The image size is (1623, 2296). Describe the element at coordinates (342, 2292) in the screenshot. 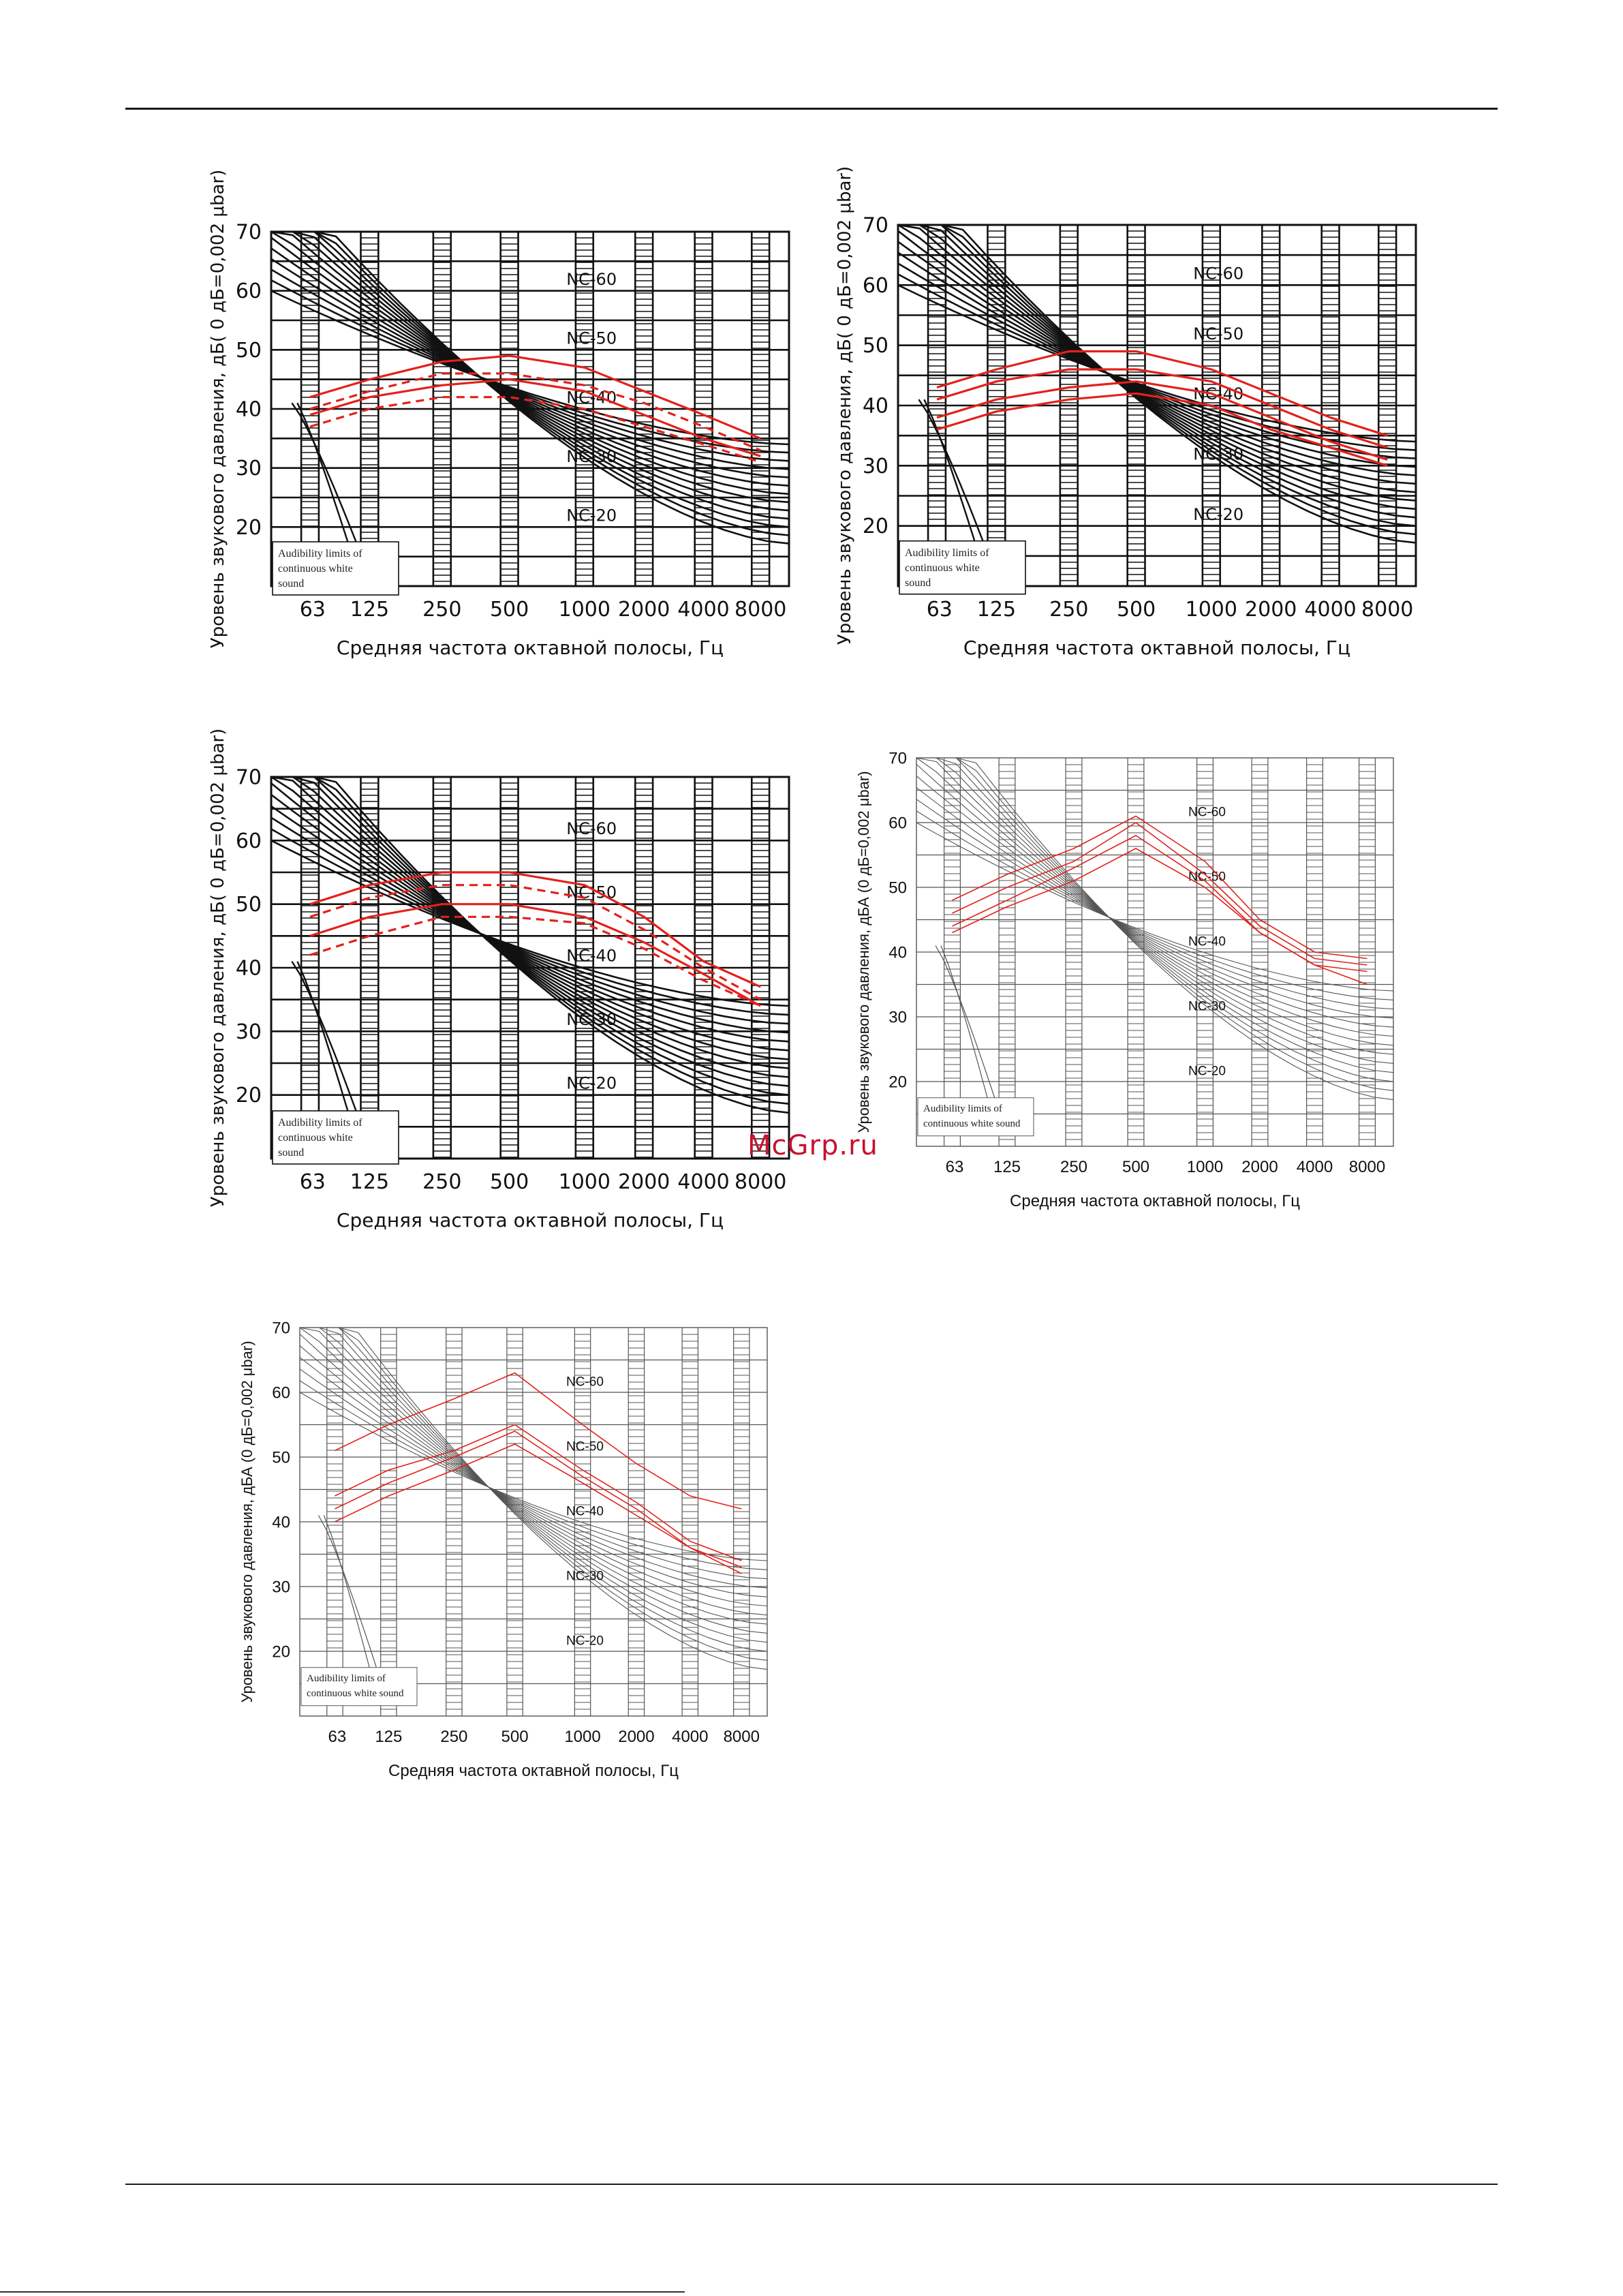

I see `footer-rule` at that location.